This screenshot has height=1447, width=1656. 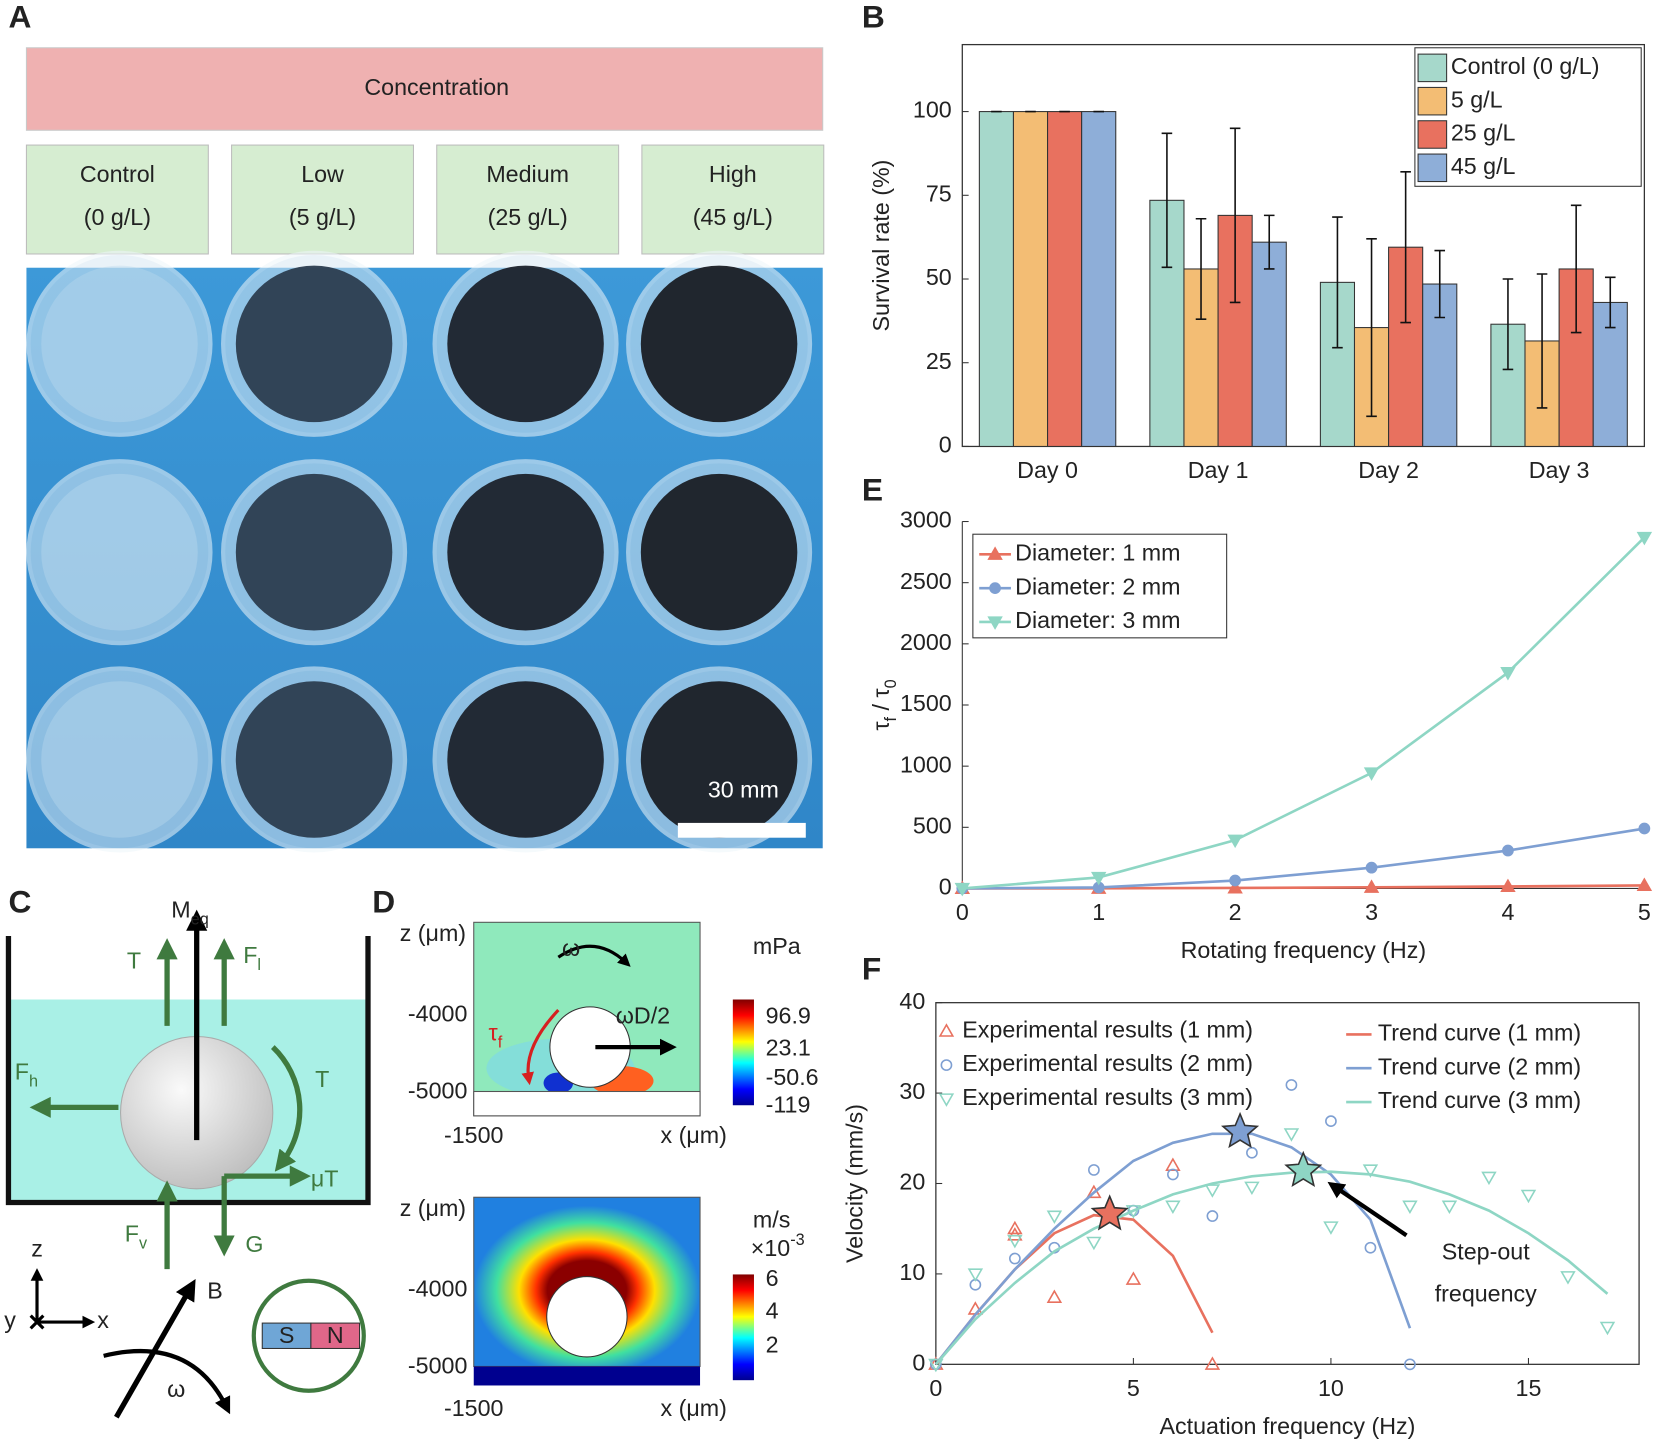 What do you see at coordinates (881, 246) in the screenshot?
I see `y-axis-label: Survival rate (%)` at bounding box center [881, 246].